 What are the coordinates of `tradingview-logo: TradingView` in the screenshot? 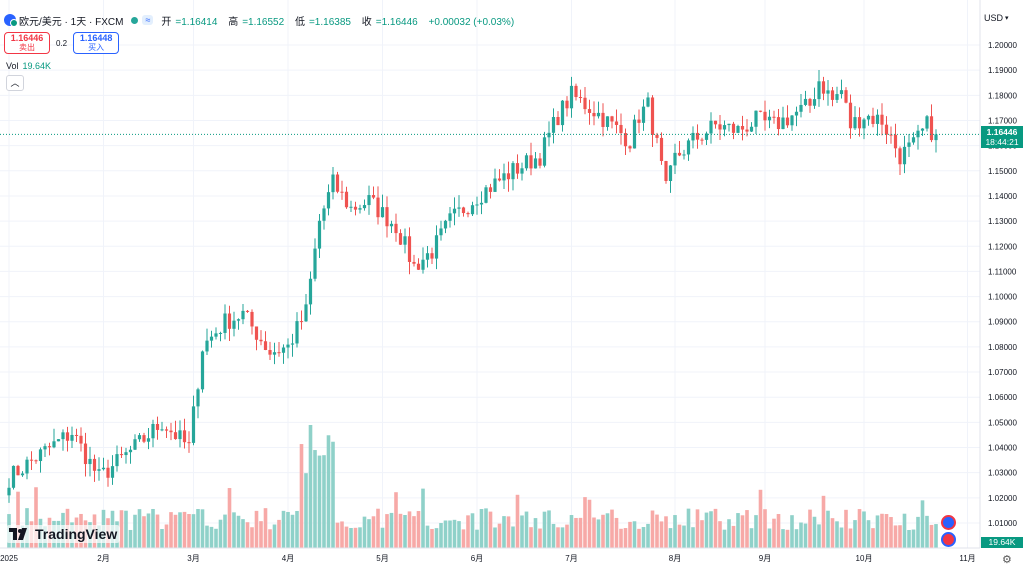 It's located at (63, 534).